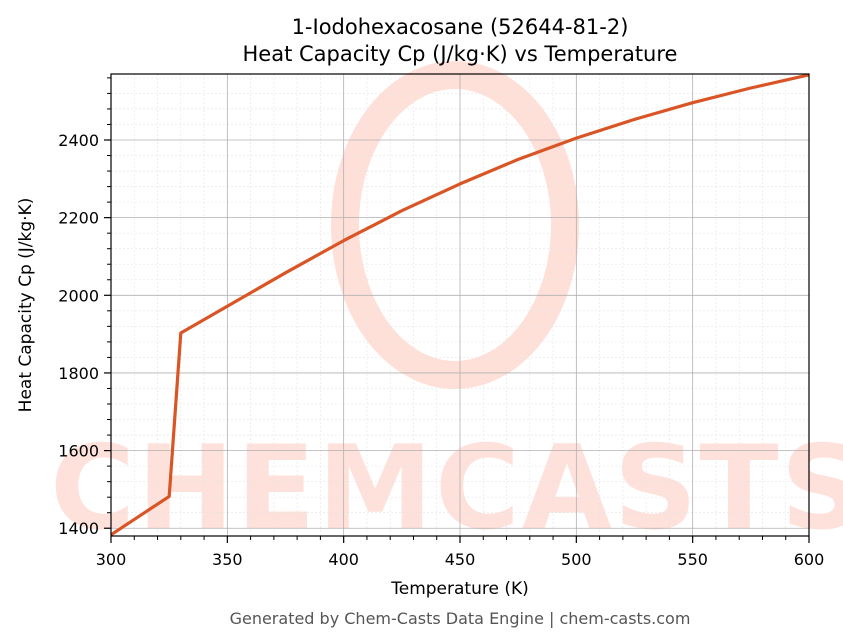 This screenshot has height=644, width=843. I want to click on y-tick-label: 1400, so click(78, 528).